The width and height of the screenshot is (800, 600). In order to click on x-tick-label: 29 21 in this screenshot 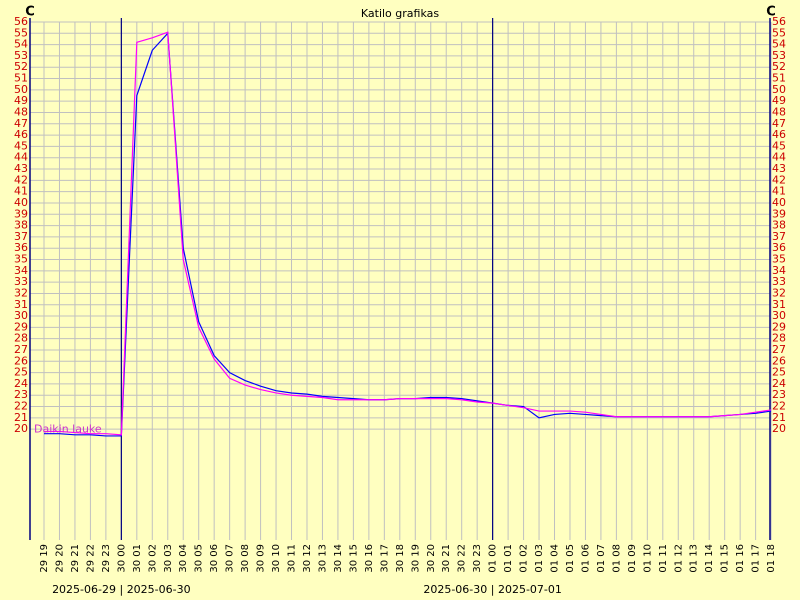, I will do `click(75, 558)`.